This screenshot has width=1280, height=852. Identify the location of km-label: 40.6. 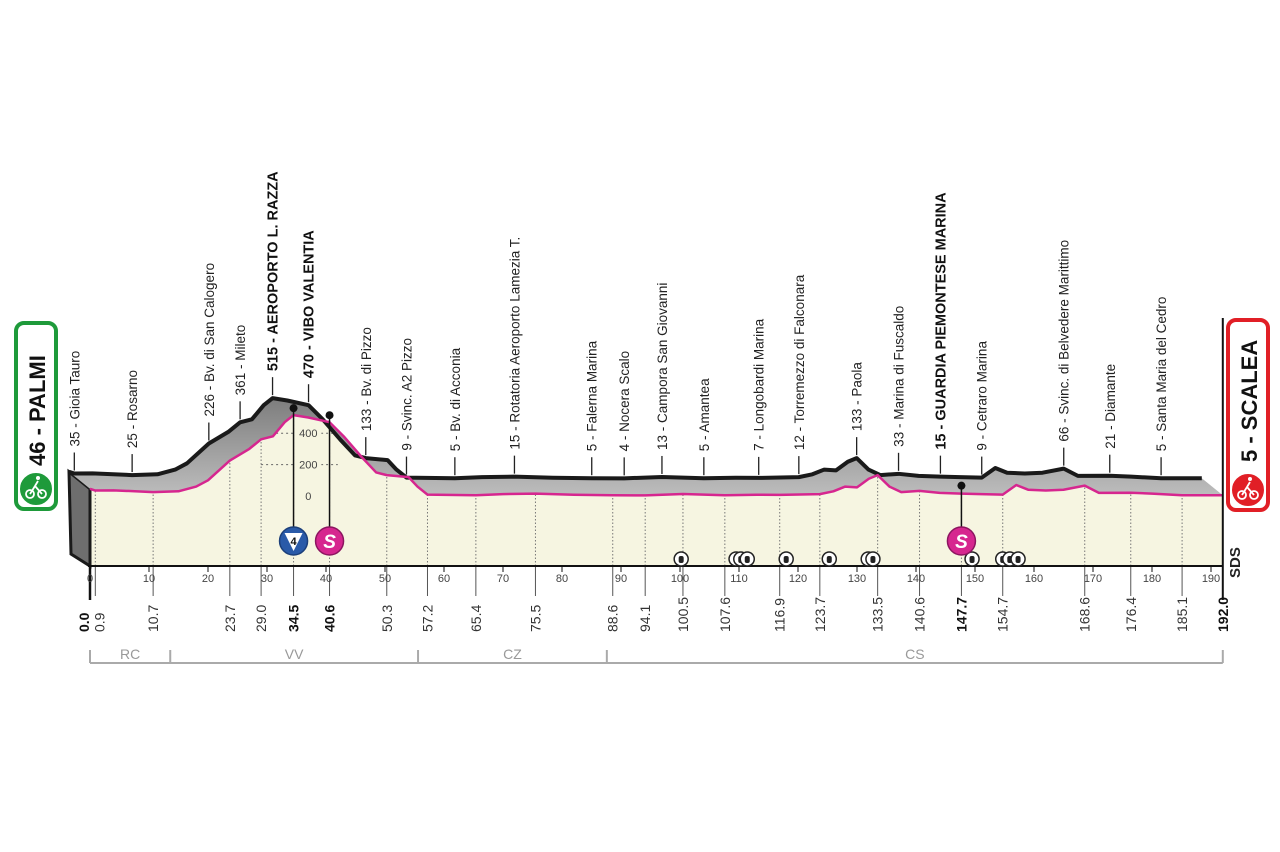
(330, 618).